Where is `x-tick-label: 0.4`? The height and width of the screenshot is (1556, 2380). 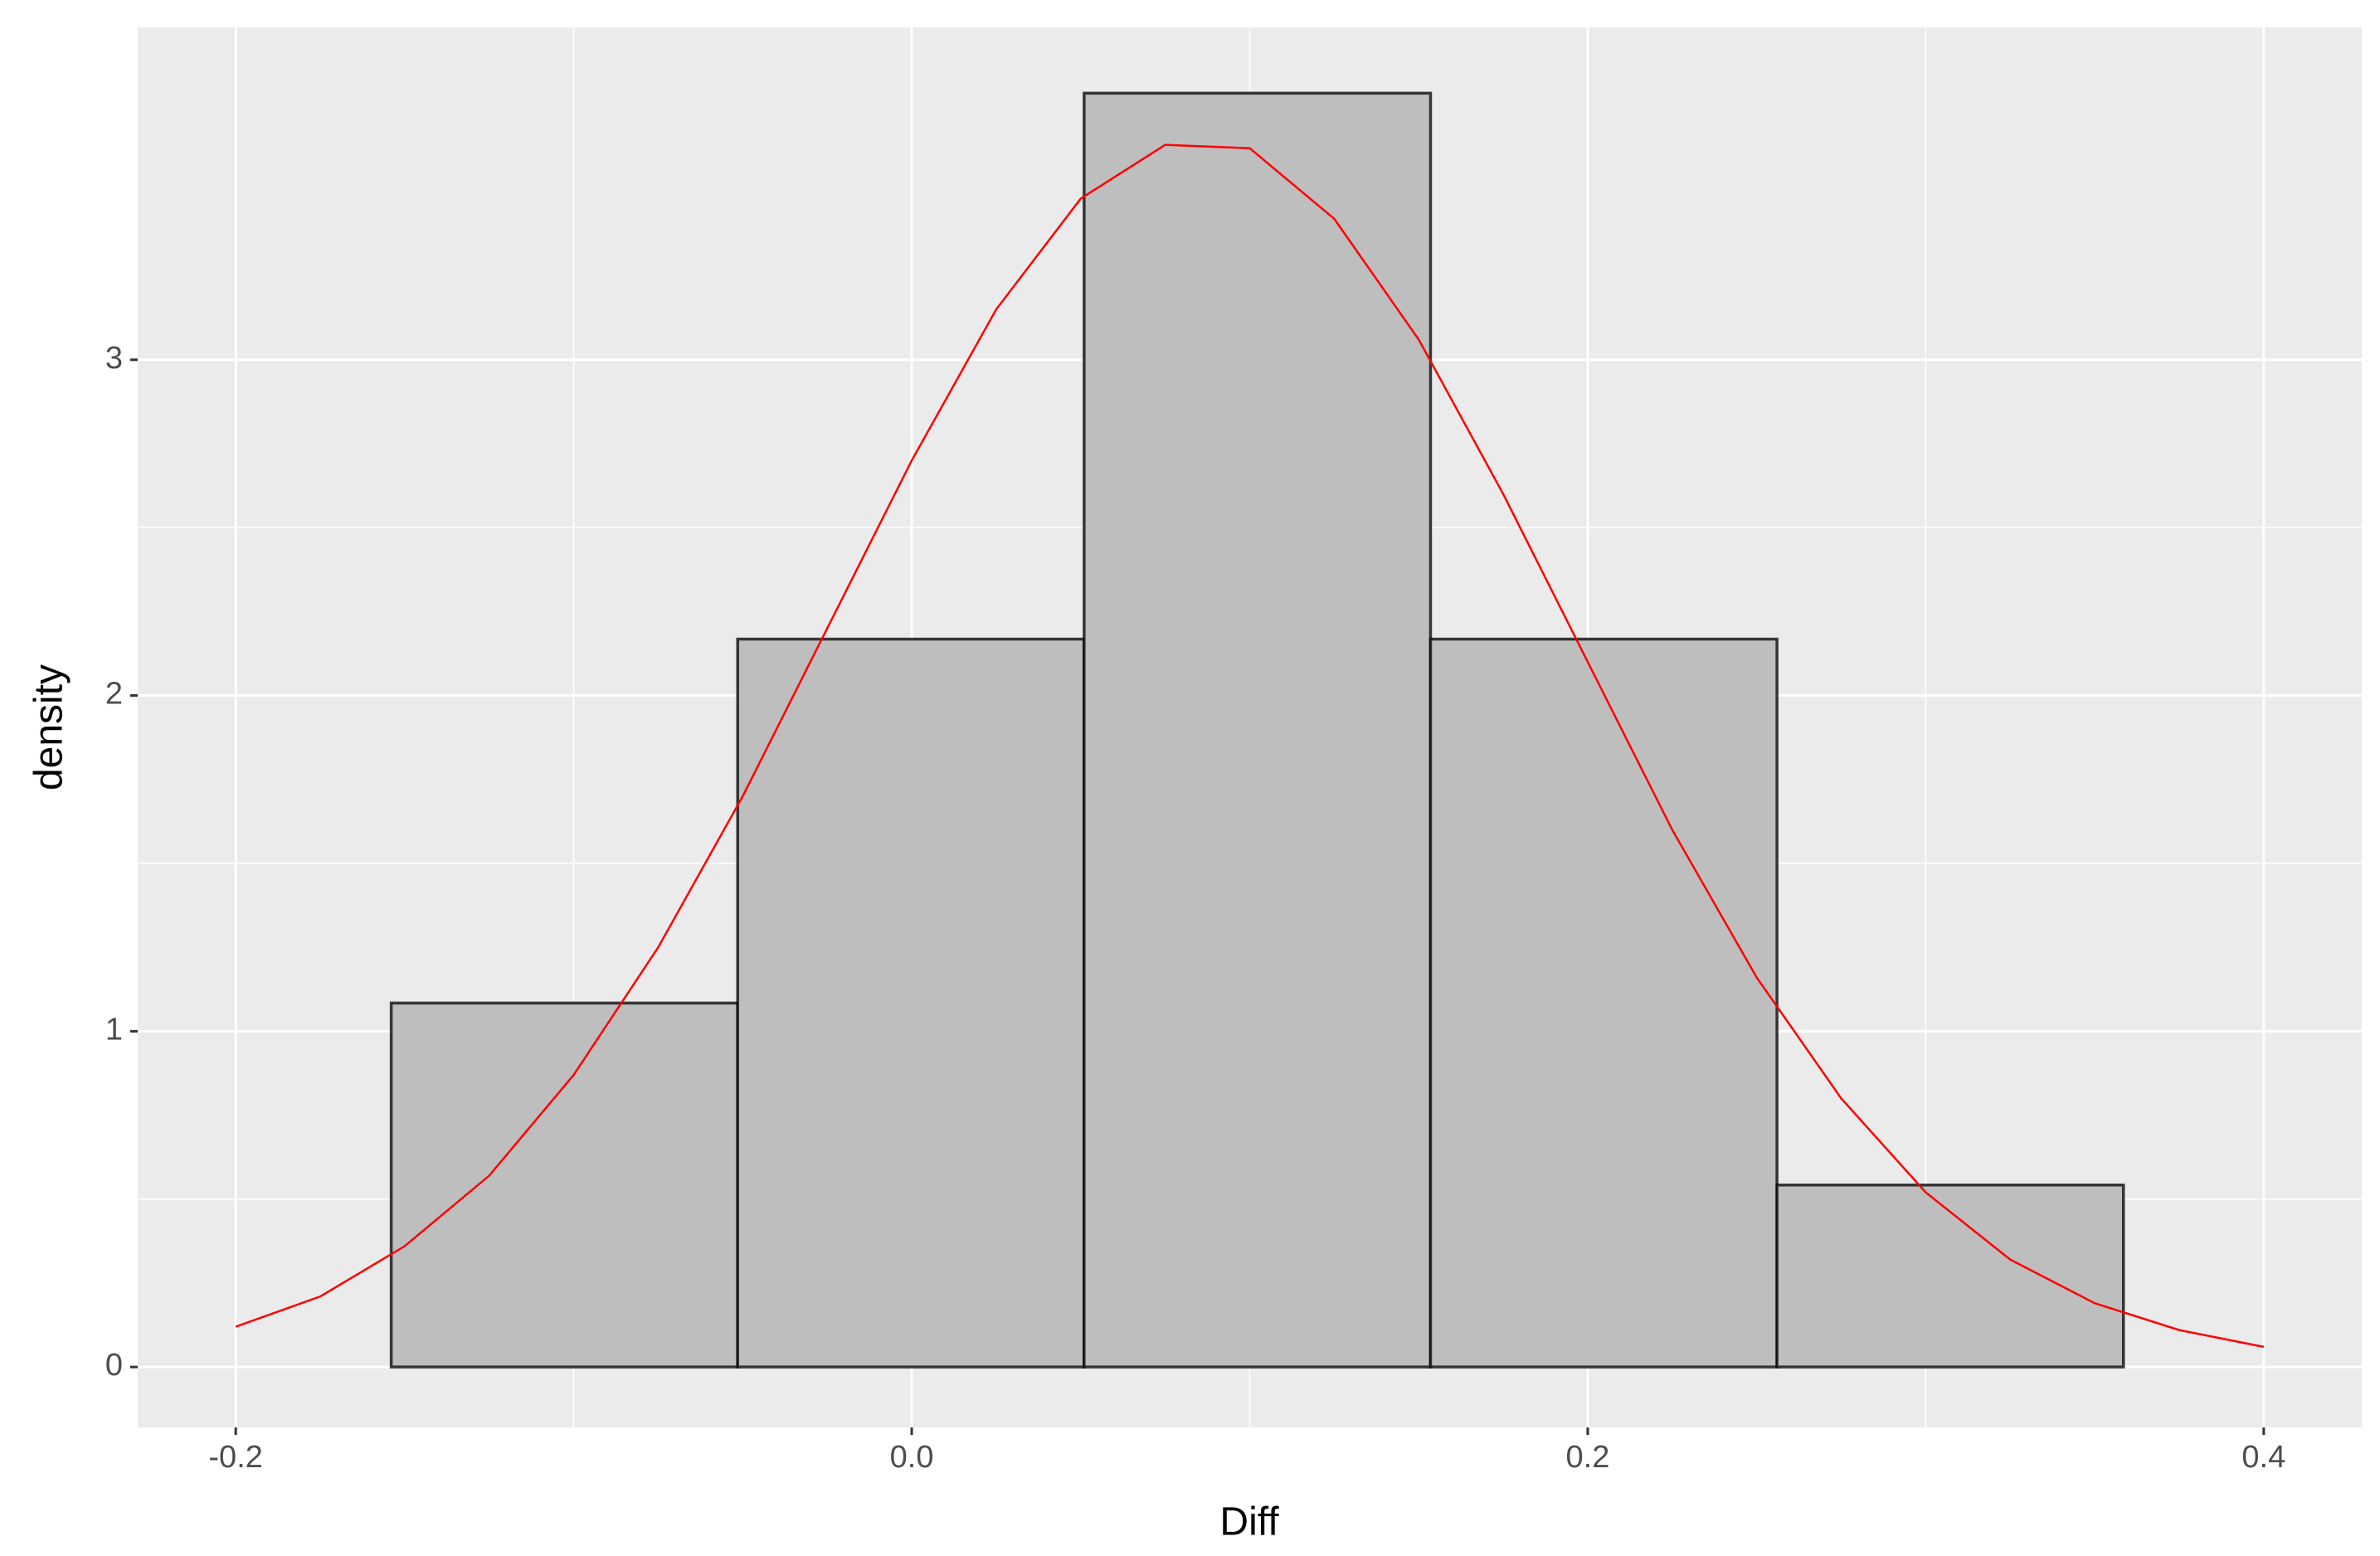 x-tick-label: 0.4 is located at coordinates (2263, 1457).